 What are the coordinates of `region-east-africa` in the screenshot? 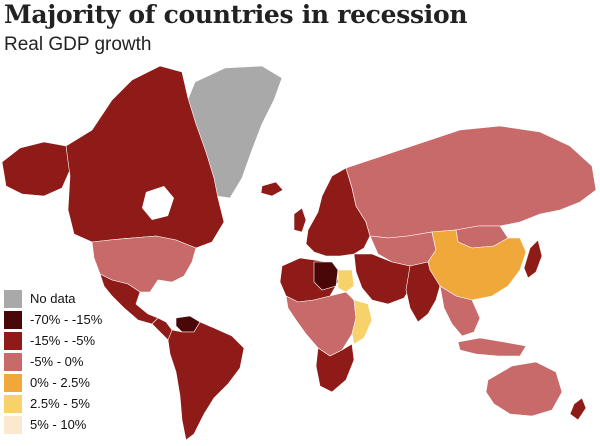 It's located at (362, 322).